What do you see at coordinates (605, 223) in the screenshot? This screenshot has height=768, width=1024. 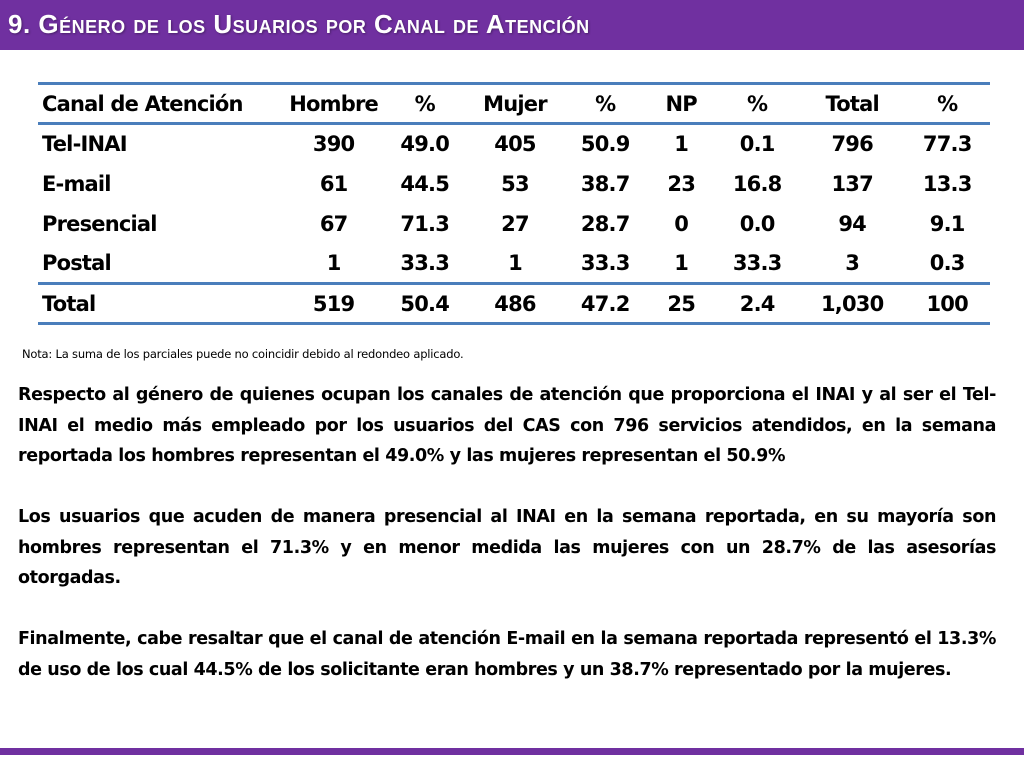 I see `table-cell: 28.7` at bounding box center [605, 223].